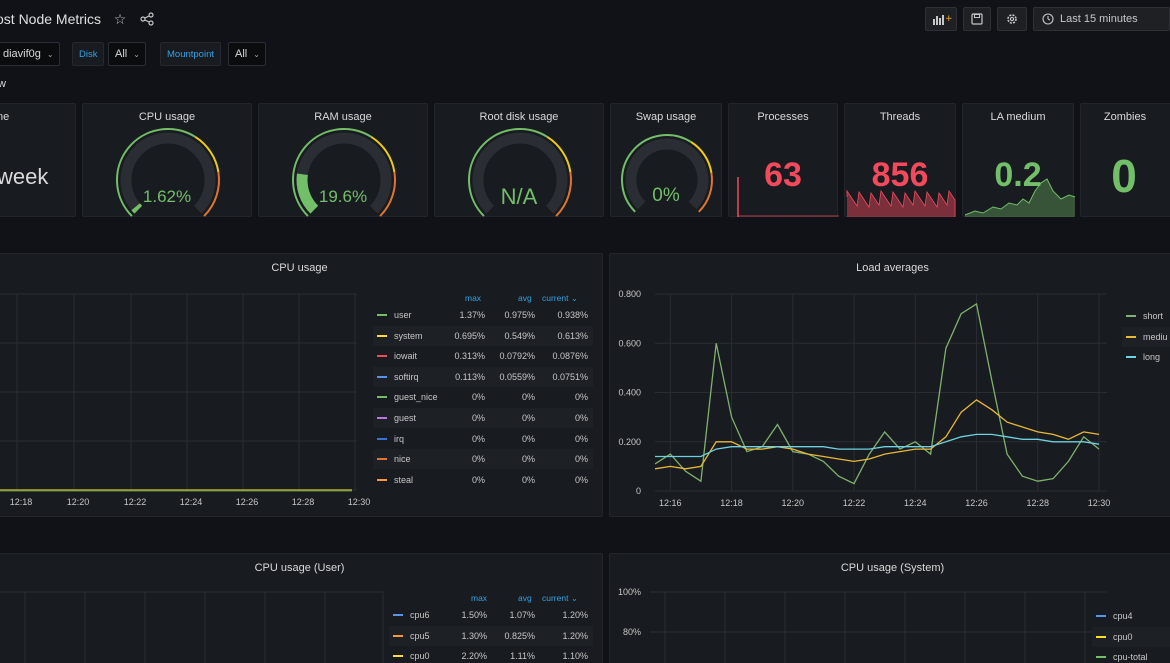  Describe the element at coordinates (474, 615) in the screenshot. I see `legend-value-max: 1.50%` at that location.